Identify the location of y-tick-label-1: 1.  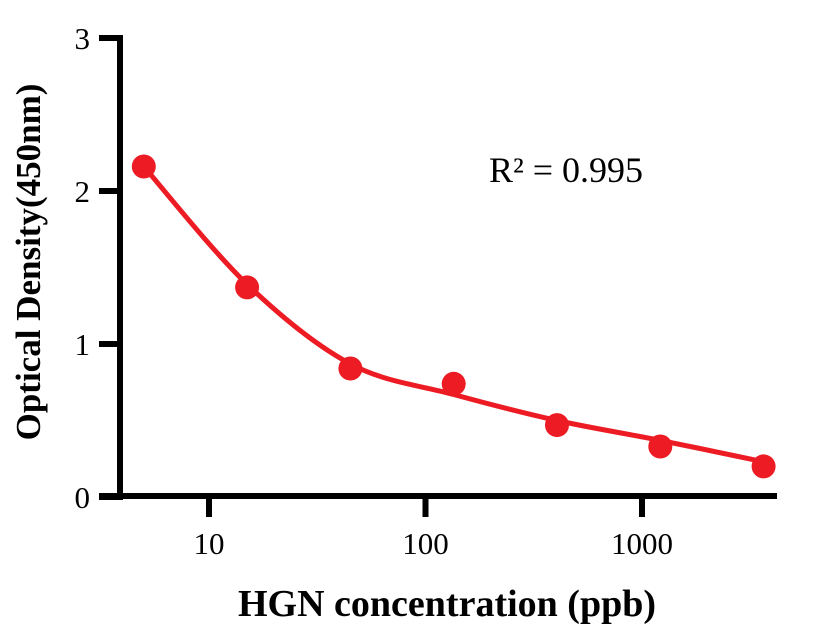
(83, 344).